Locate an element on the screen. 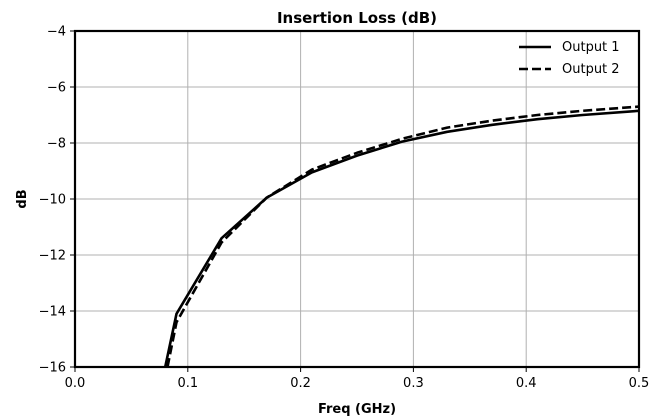 The image size is (668, 419). legend-label-2: Output 2 is located at coordinates (591, 69).